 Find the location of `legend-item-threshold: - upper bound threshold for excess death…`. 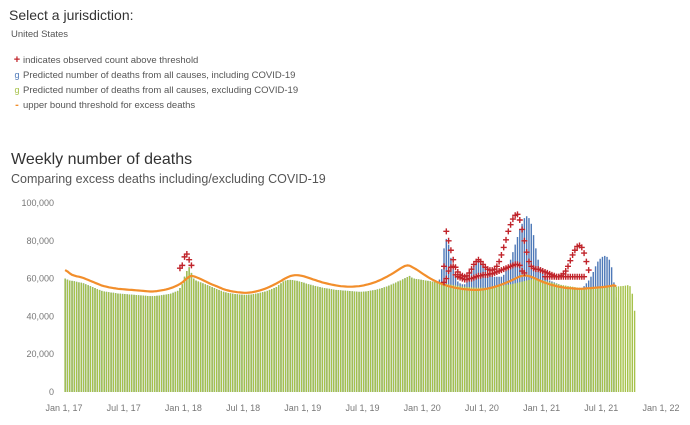

legend-item-threshold: - upper bound threshold for excess death… is located at coordinates (154, 105).